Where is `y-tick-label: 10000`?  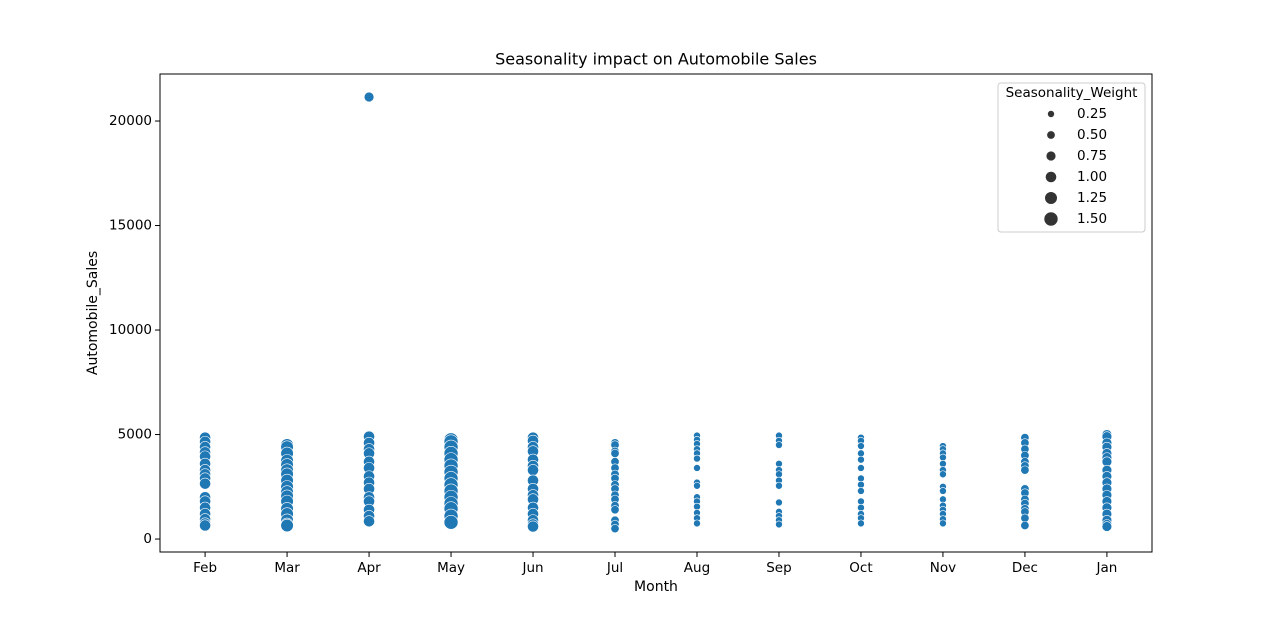 y-tick-label: 10000 is located at coordinates (130, 330).